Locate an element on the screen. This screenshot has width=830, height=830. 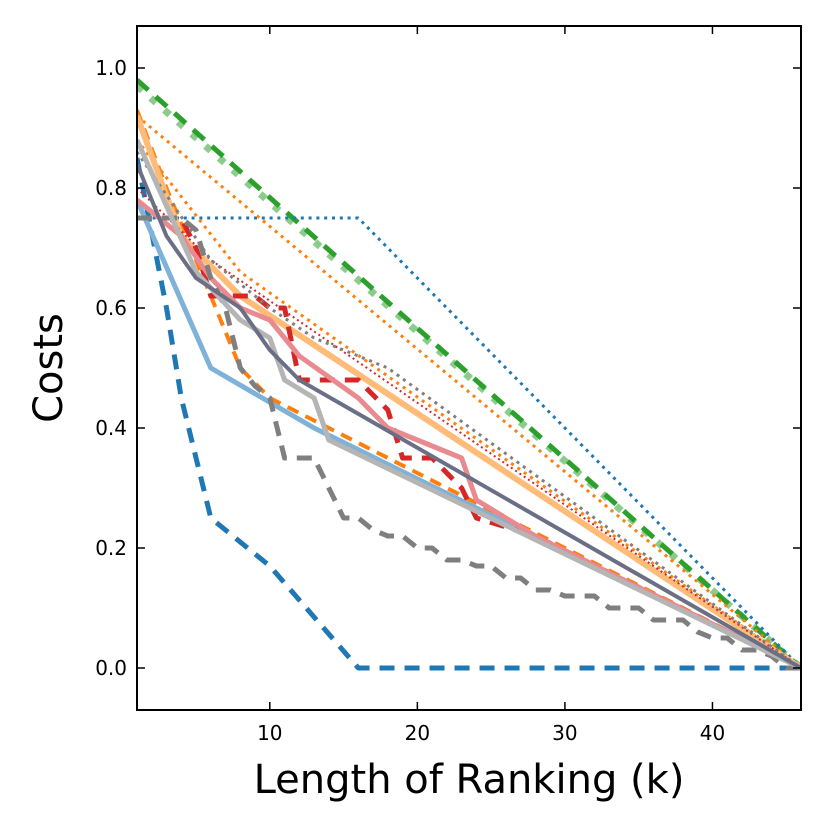
y-tick-label: 0.4 is located at coordinates (111, 428).